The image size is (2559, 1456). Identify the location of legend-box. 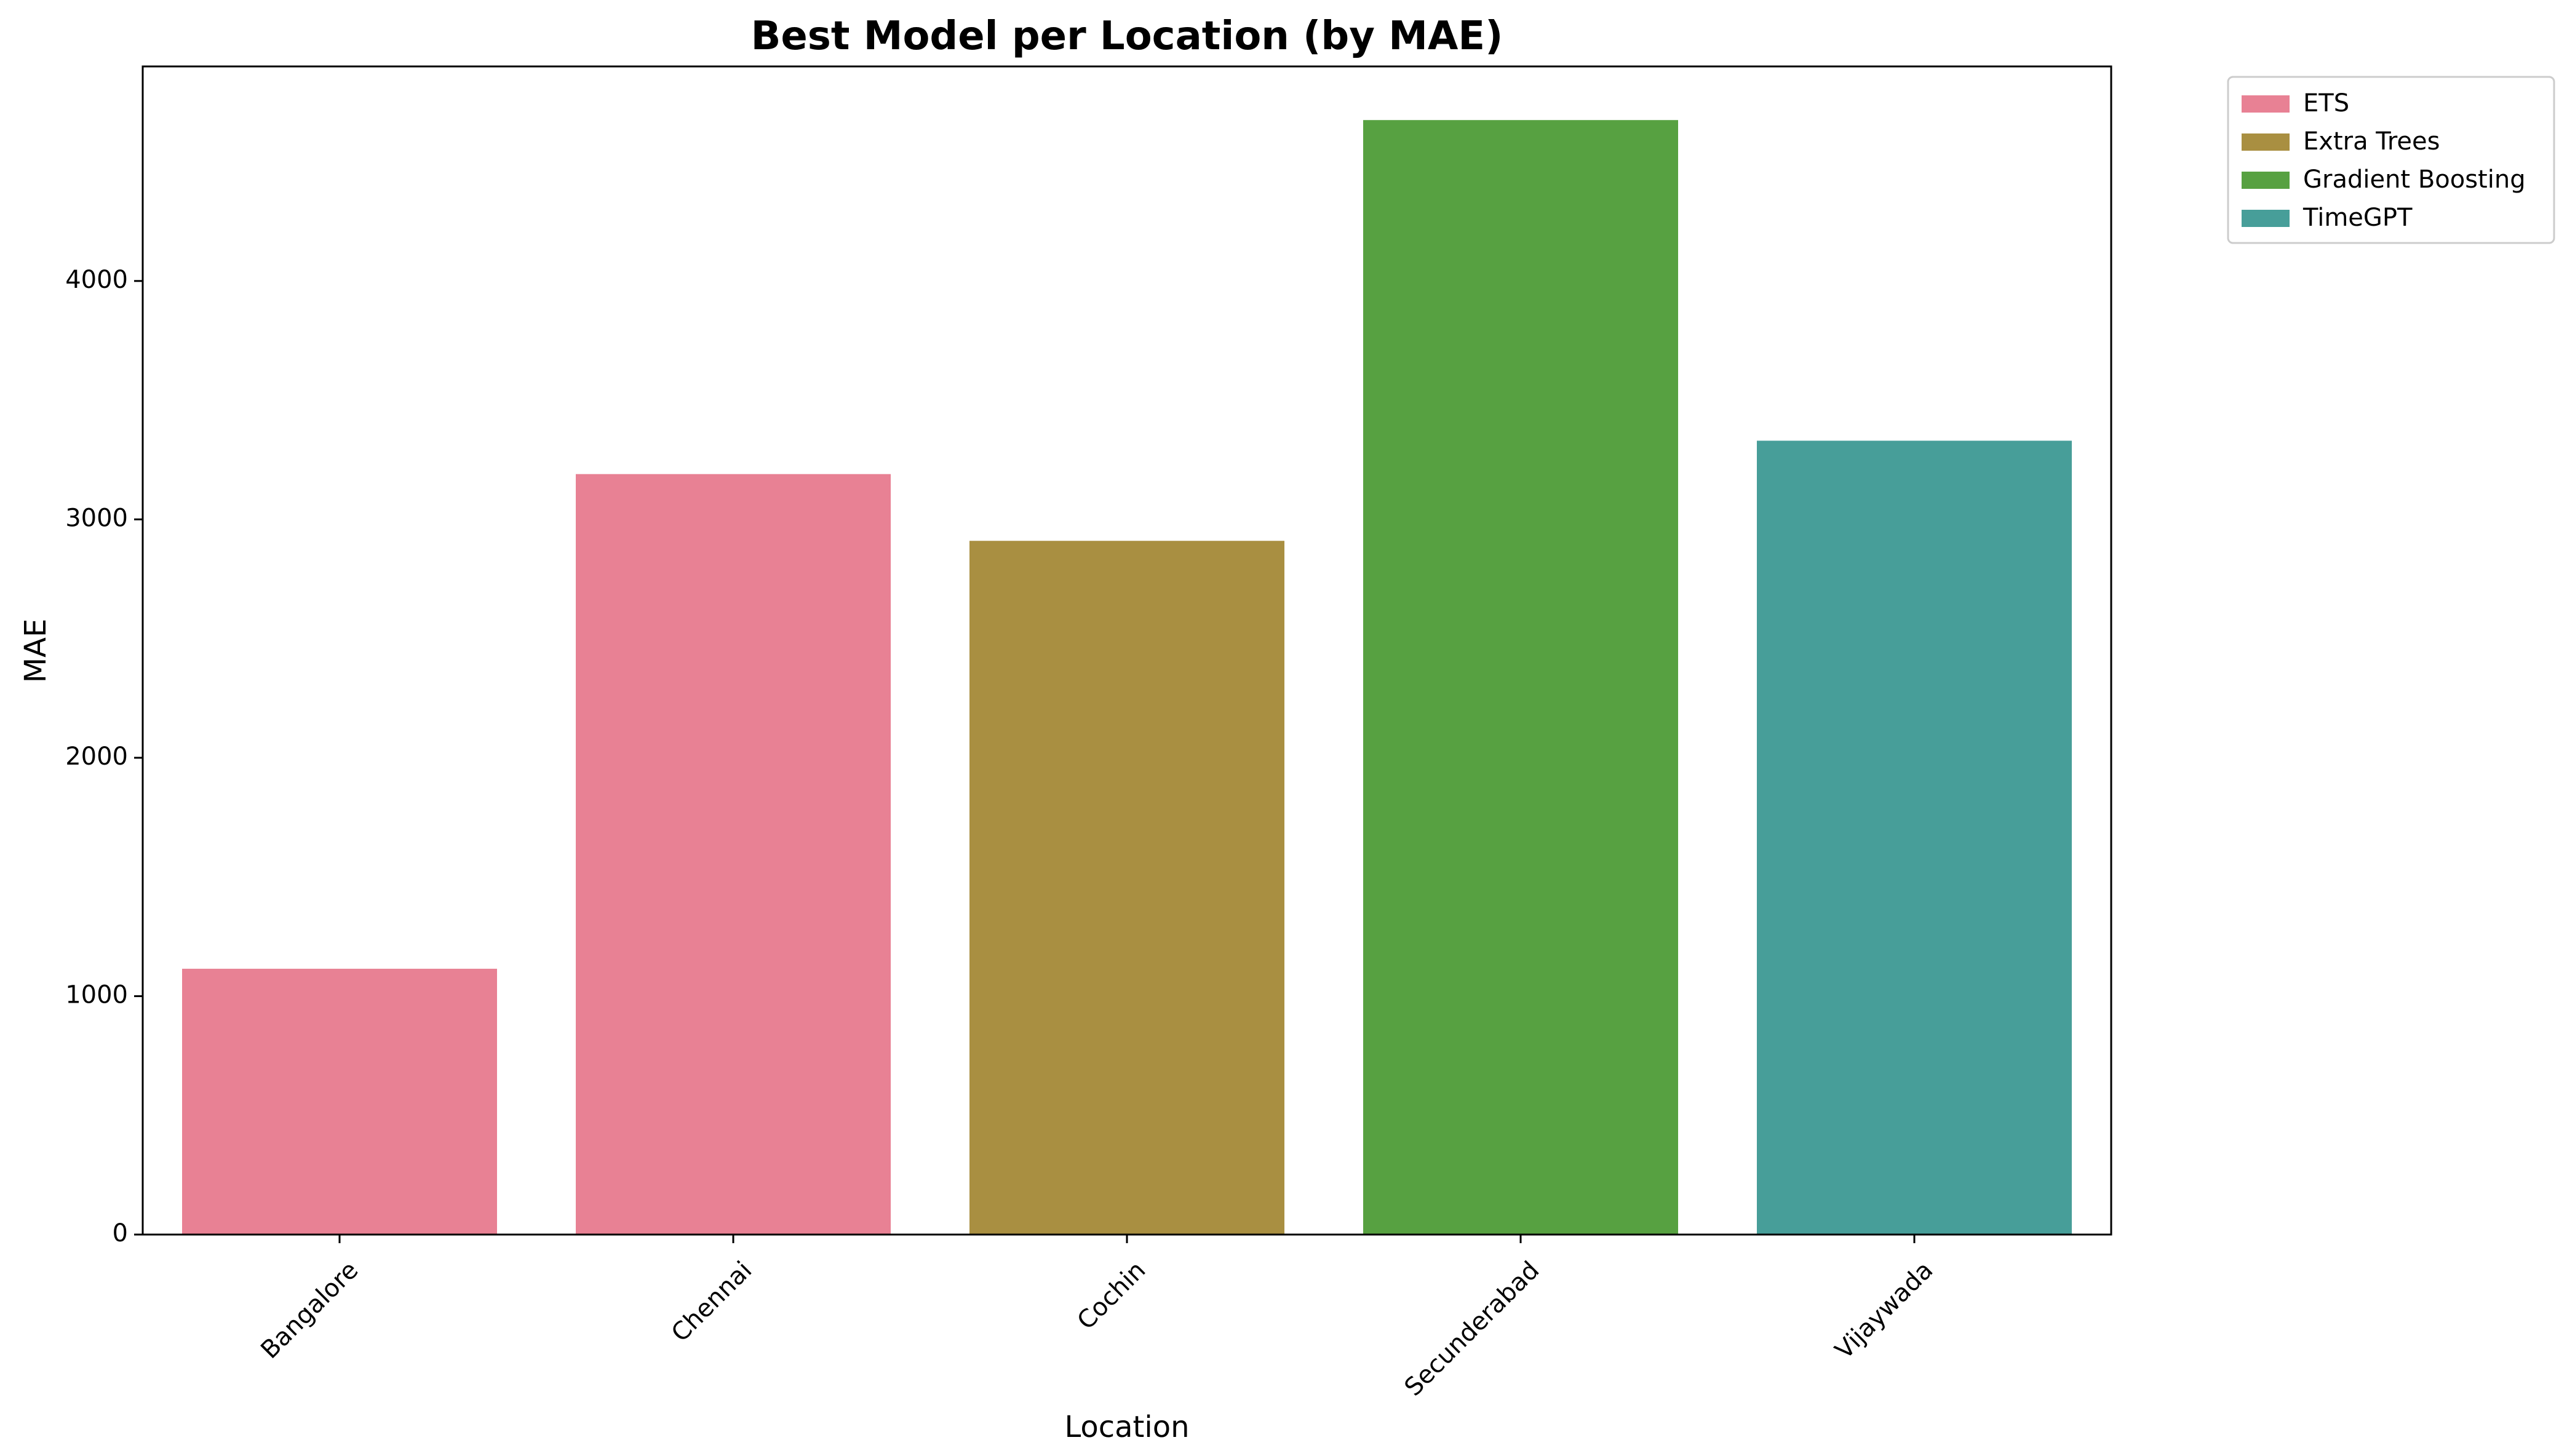
(2391, 160).